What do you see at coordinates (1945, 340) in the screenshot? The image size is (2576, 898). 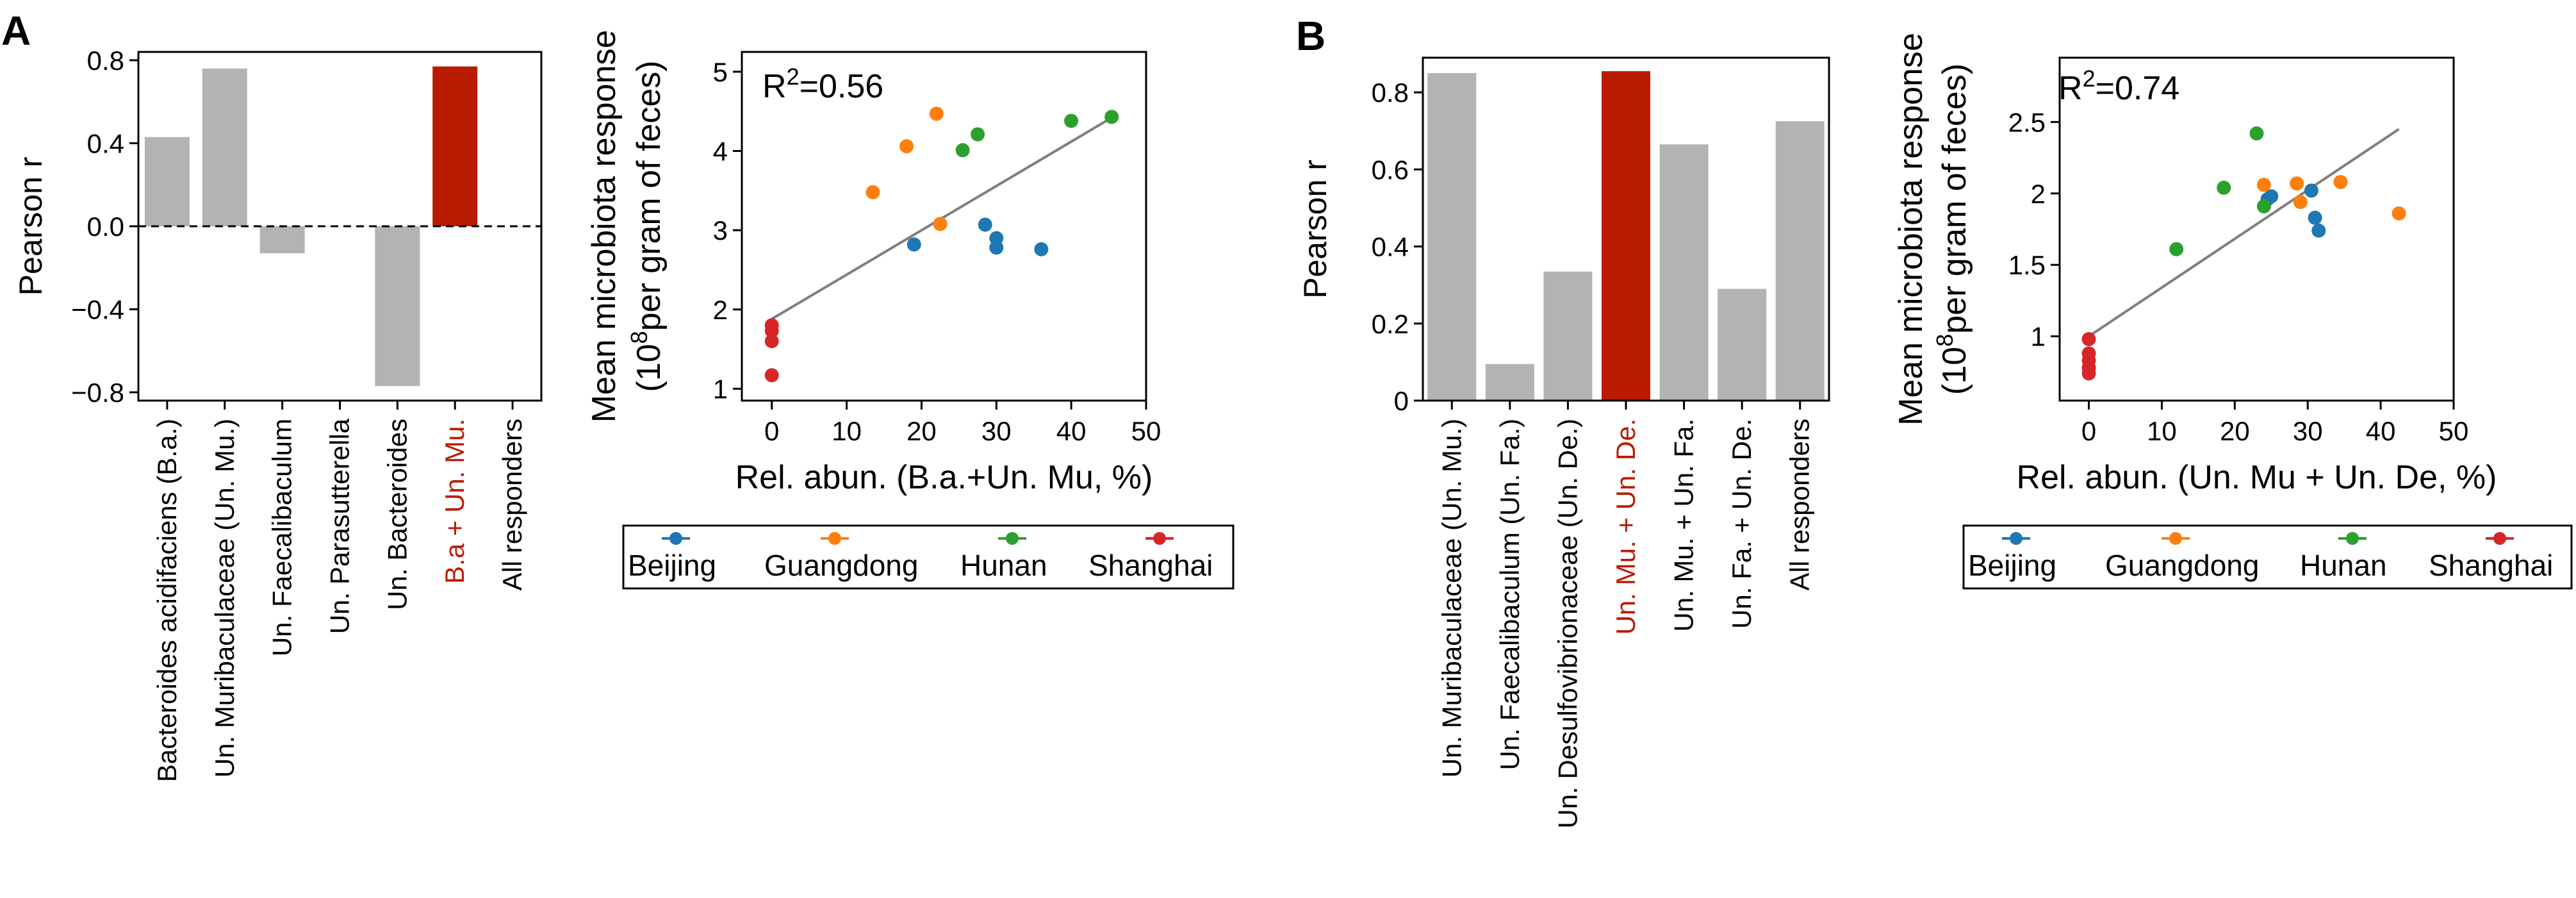 I see `units-superscript: 8` at bounding box center [1945, 340].